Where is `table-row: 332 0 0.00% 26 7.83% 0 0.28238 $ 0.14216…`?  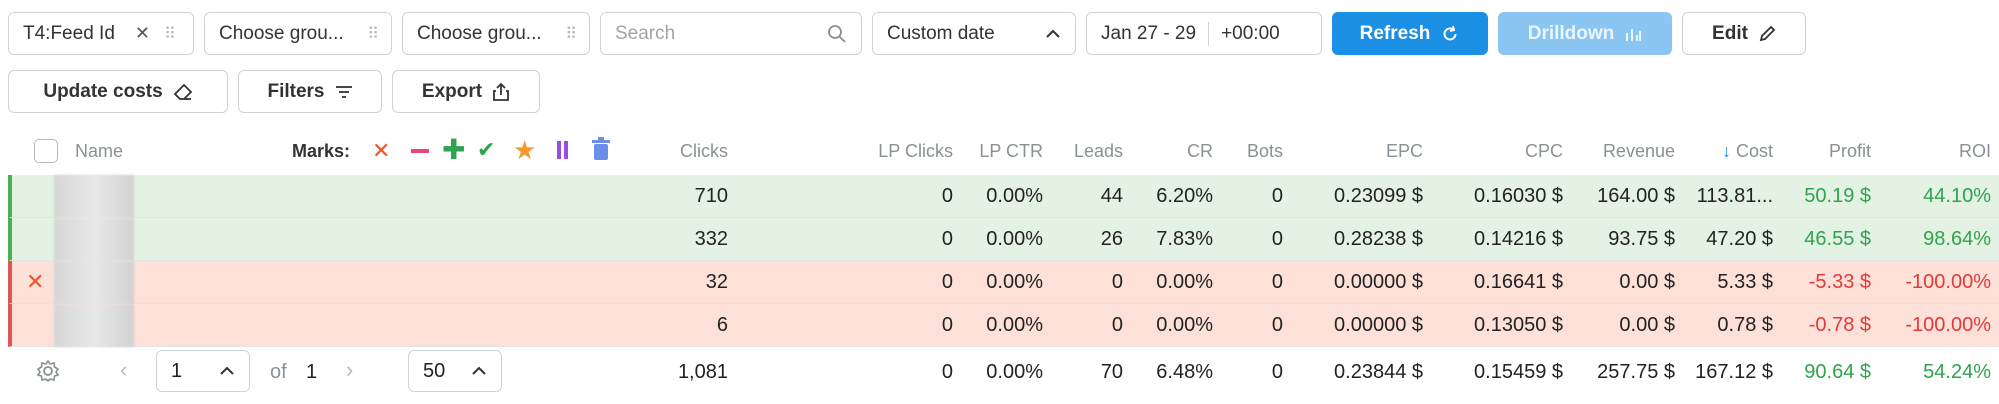
table-row: 332 0 0.00% 26 7.83% 0 0.28238 $ 0.14216… is located at coordinates (1003, 239).